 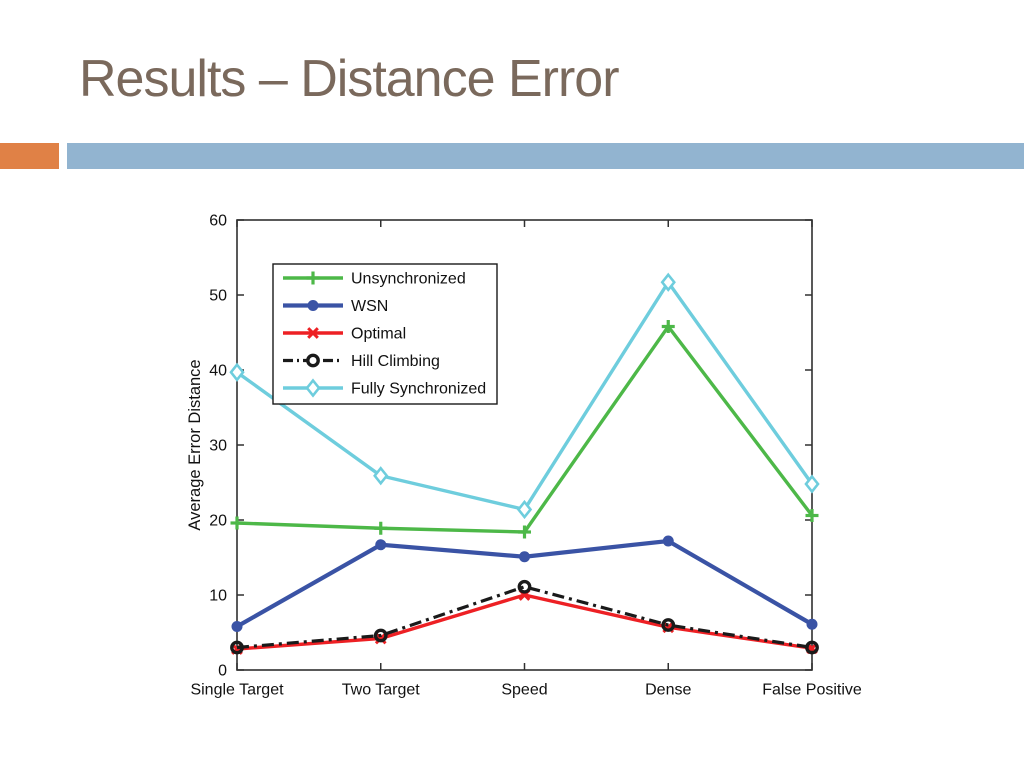 What do you see at coordinates (381, 690) in the screenshot?
I see `x-category-label: Two Target` at bounding box center [381, 690].